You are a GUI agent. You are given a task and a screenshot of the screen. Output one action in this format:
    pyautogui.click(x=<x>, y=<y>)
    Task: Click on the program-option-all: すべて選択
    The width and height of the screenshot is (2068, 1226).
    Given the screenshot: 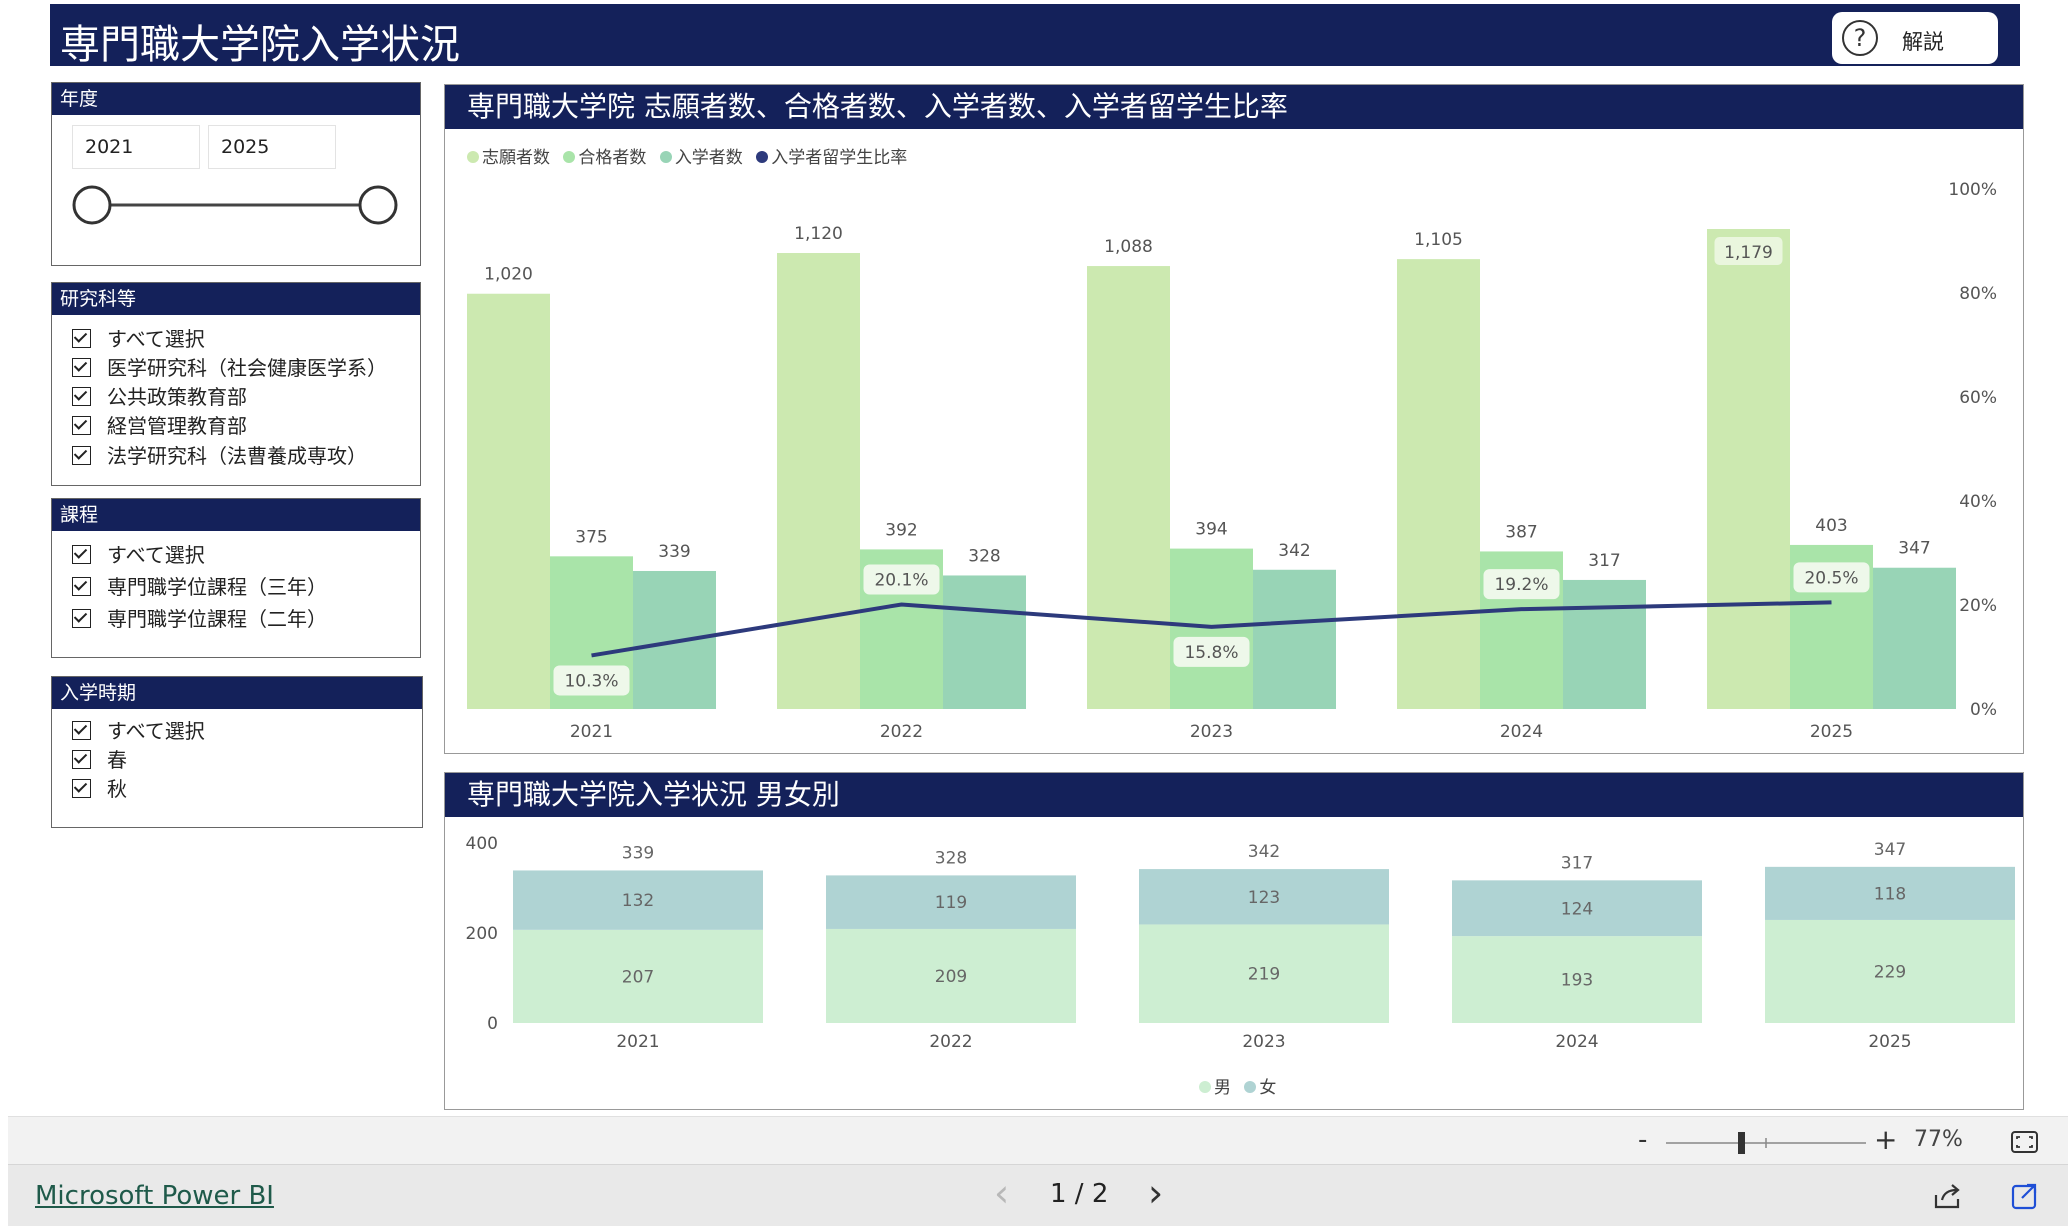 What is the action you would take?
    pyautogui.click(x=138, y=338)
    